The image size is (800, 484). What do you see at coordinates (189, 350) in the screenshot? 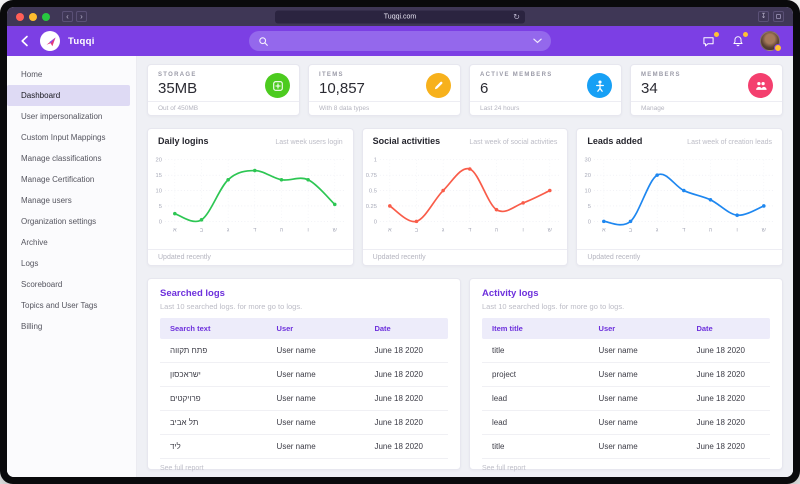
I see `cell-search-text: פתח תקווה` at bounding box center [189, 350].